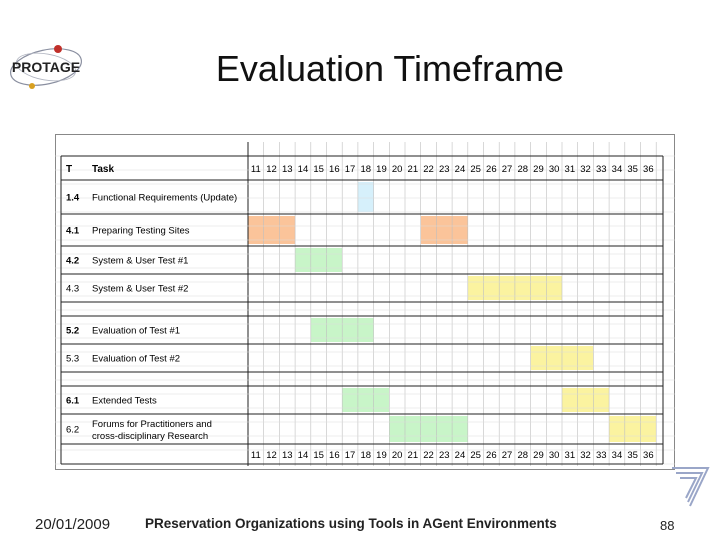 This screenshot has width=720, height=540. Describe the element at coordinates (73, 524) in the screenshot. I see `footer-date: 20/01/2009` at that location.